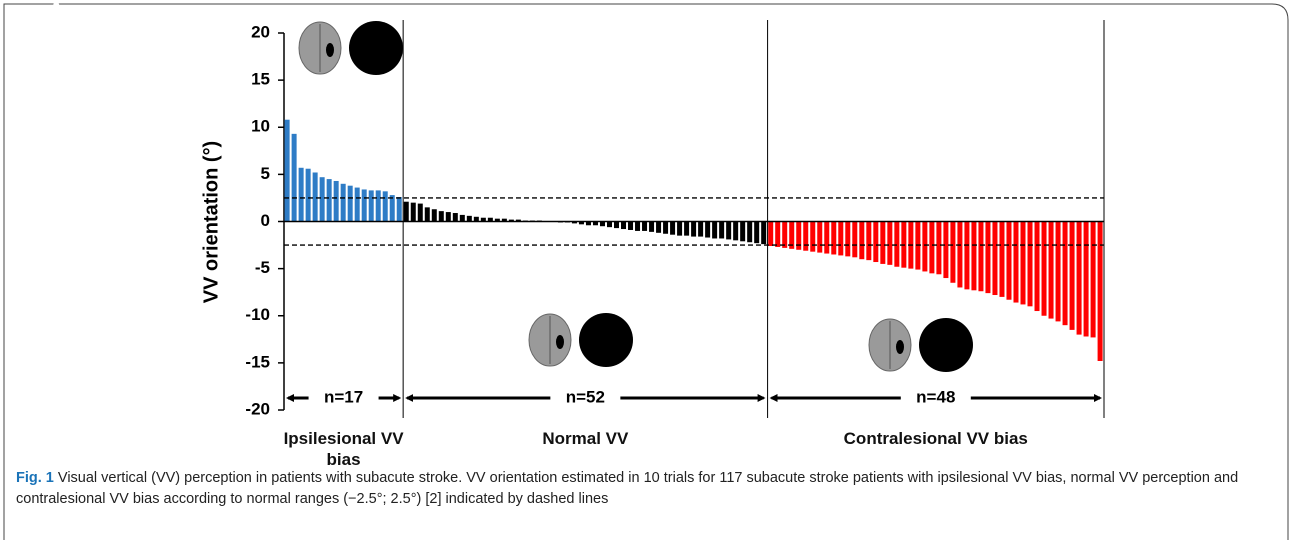 This screenshot has height=540, width=1292. What do you see at coordinates (343, 396) in the screenshot?
I see `count-label: n=17` at bounding box center [343, 396].